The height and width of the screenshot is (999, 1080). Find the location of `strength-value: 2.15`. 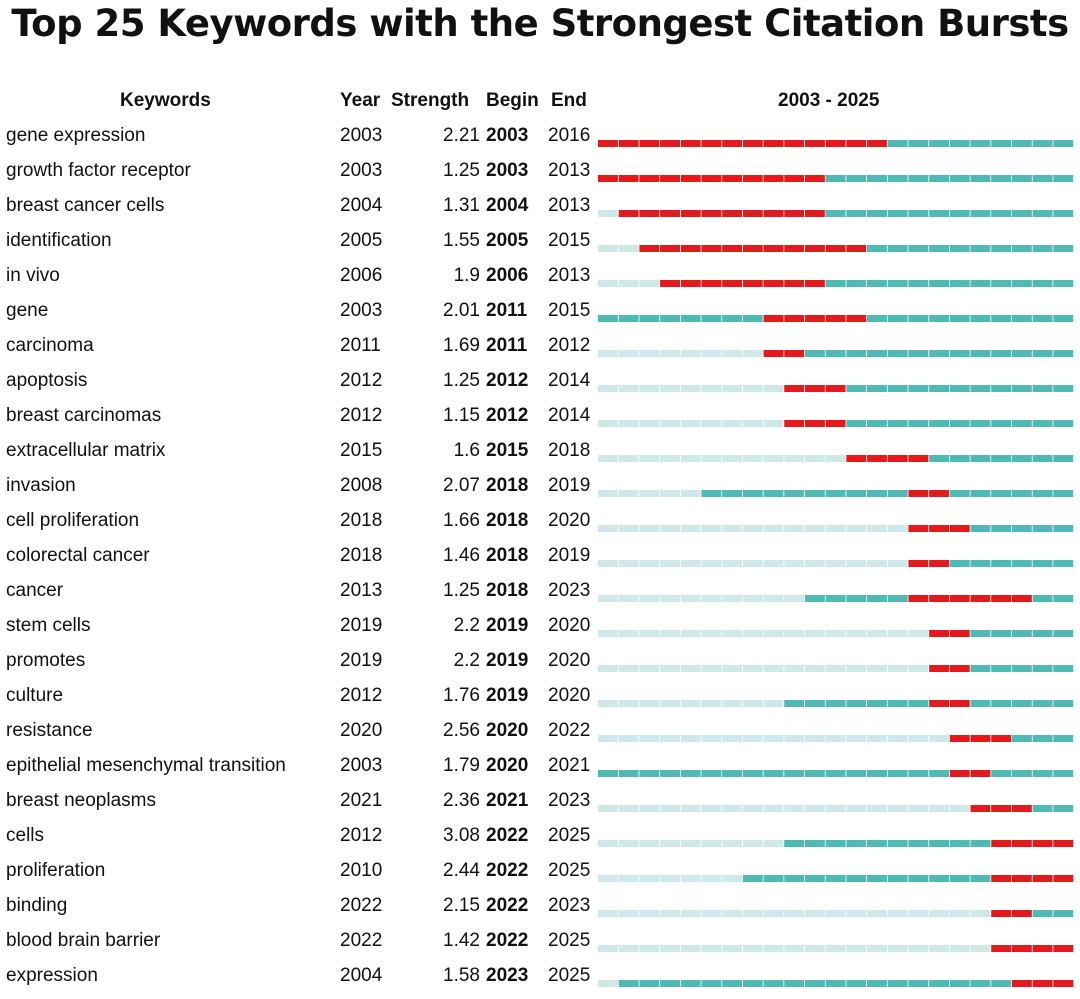

strength-value: 2.15 is located at coordinates (461, 905).